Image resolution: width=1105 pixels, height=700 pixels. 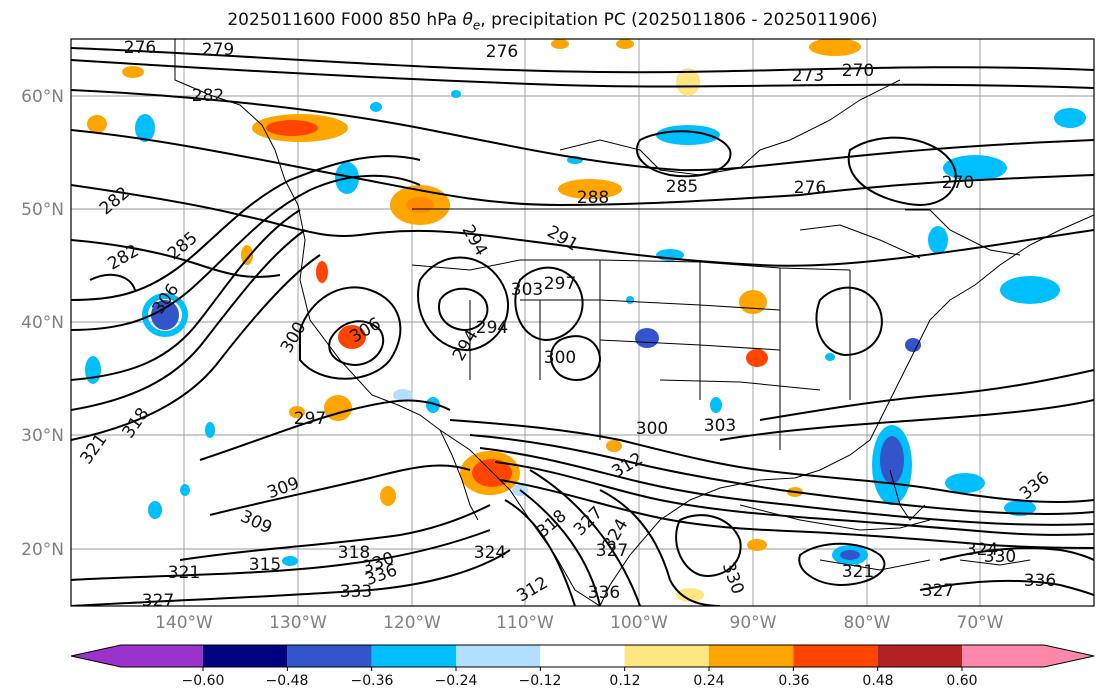 I want to click on colorbar-extend-high, so click(x=1069, y=656).